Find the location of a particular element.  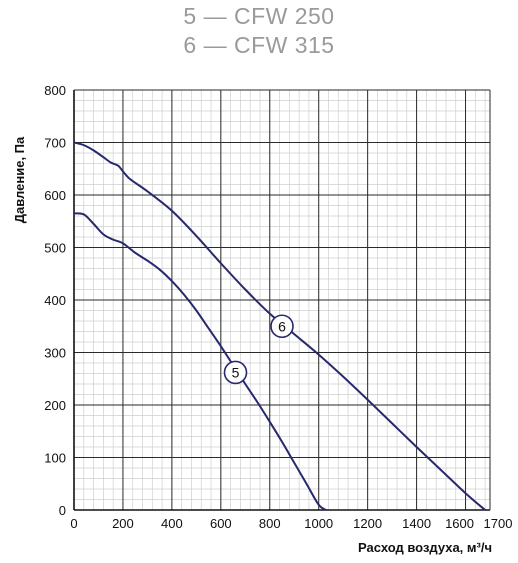

series-label-6: 6 is located at coordinates (282, 326).